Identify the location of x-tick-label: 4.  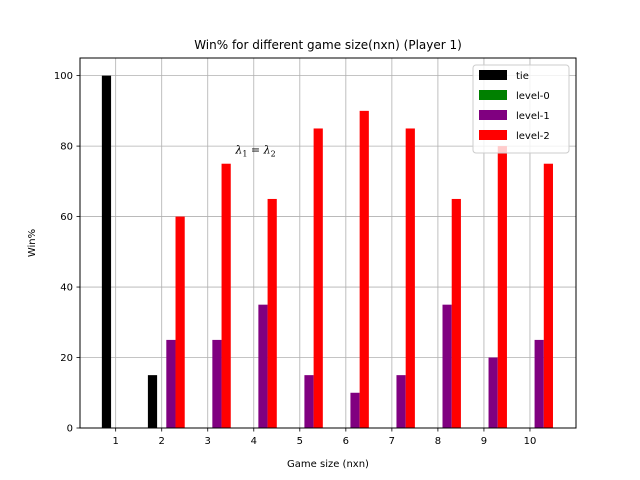
(254, 441).